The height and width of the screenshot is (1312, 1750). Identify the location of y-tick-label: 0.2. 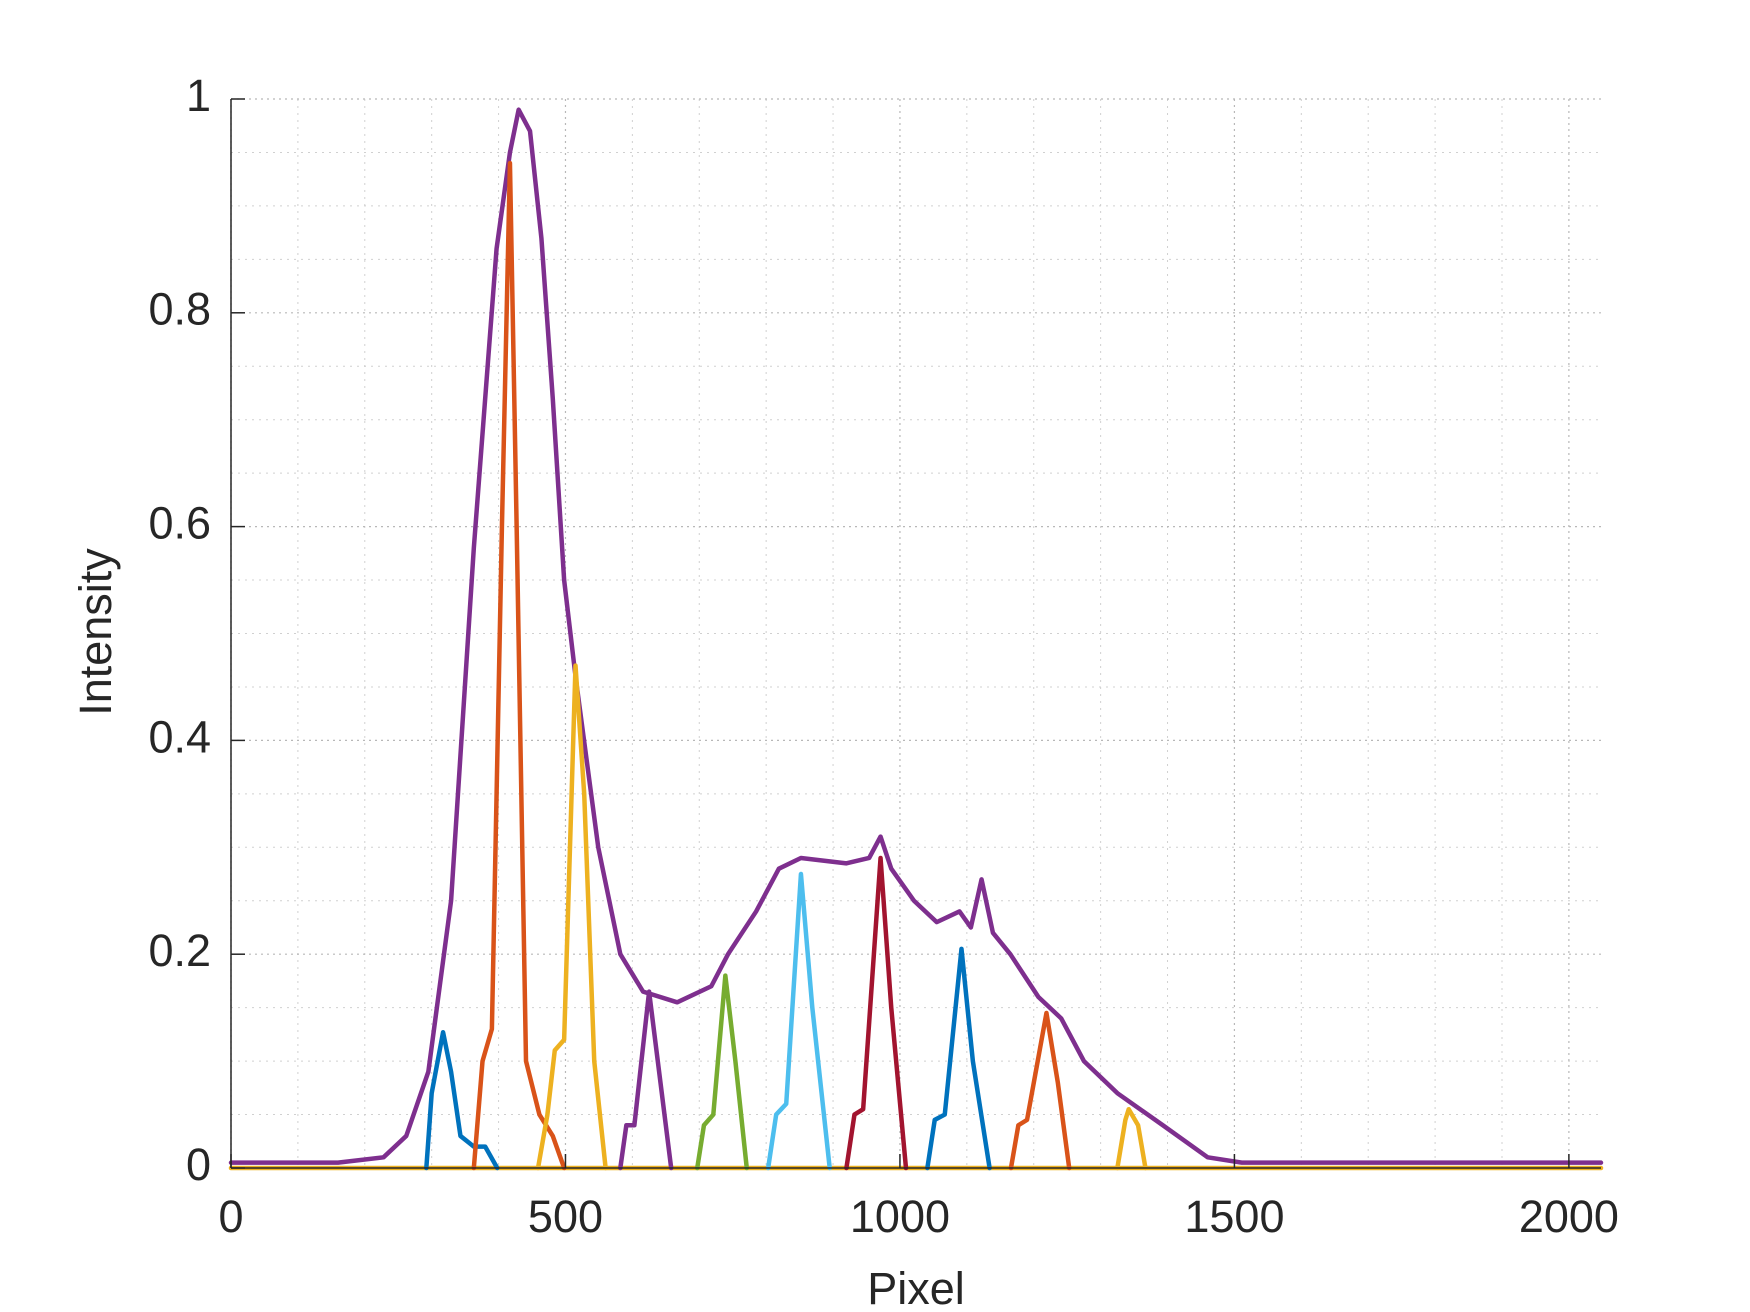
(179, 950).